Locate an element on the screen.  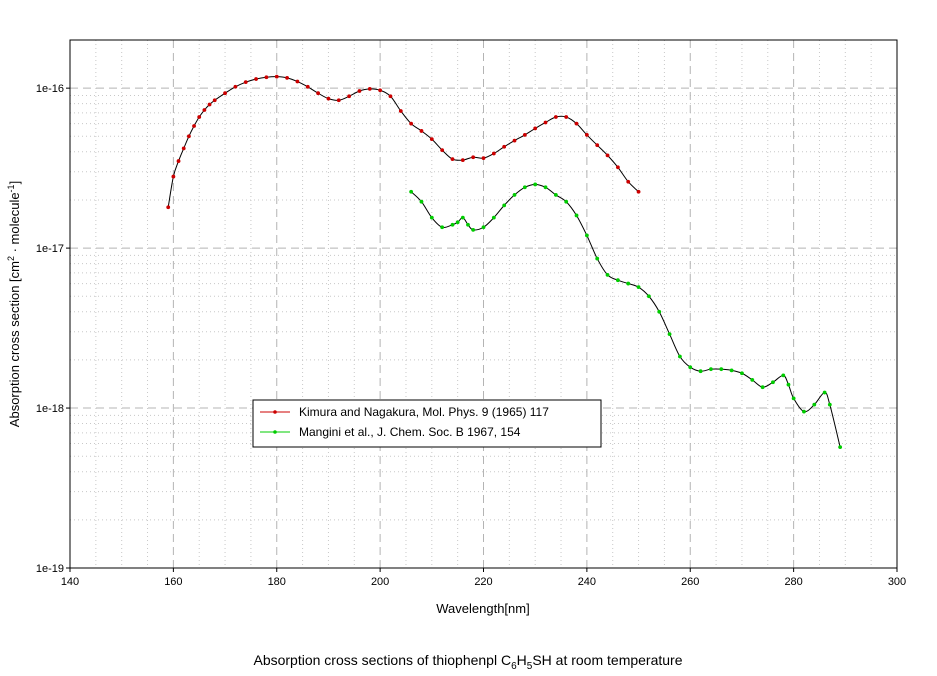
caption-sub2: 5 is located at coordinates (530, 666).